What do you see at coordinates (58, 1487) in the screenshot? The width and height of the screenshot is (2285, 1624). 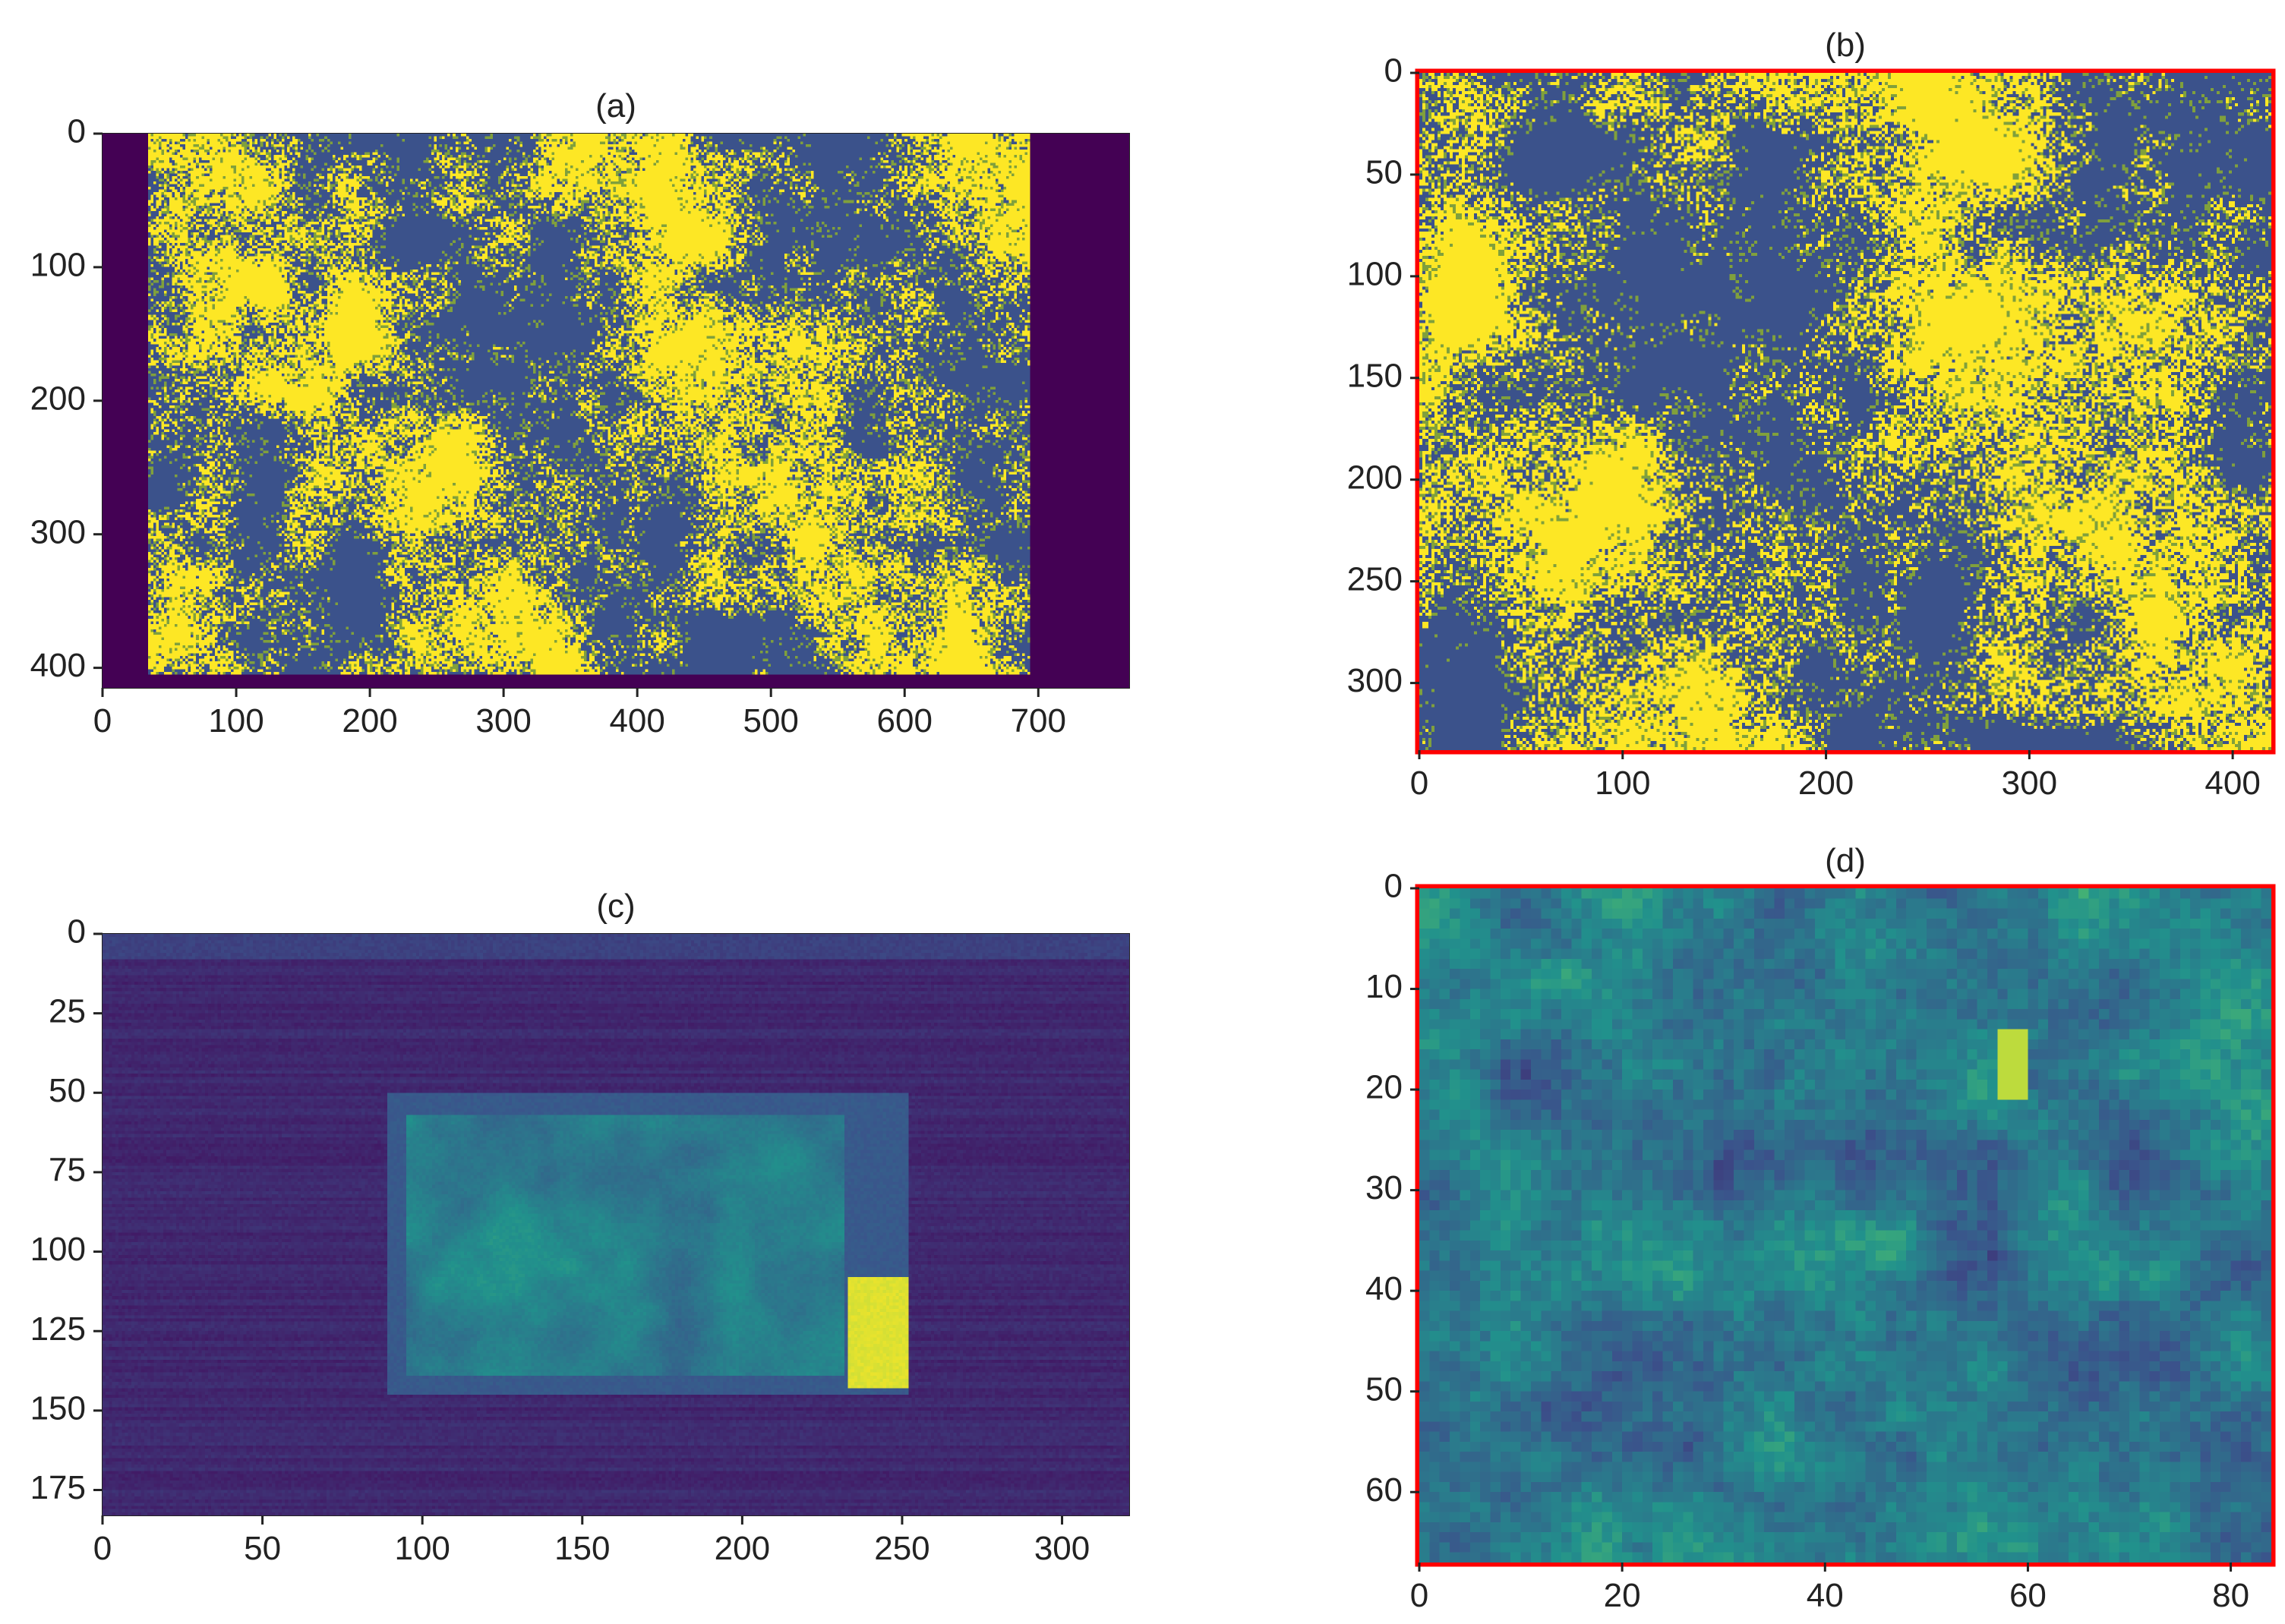 I see `y-tick-label: 175` at bounding box center [58, 1487].